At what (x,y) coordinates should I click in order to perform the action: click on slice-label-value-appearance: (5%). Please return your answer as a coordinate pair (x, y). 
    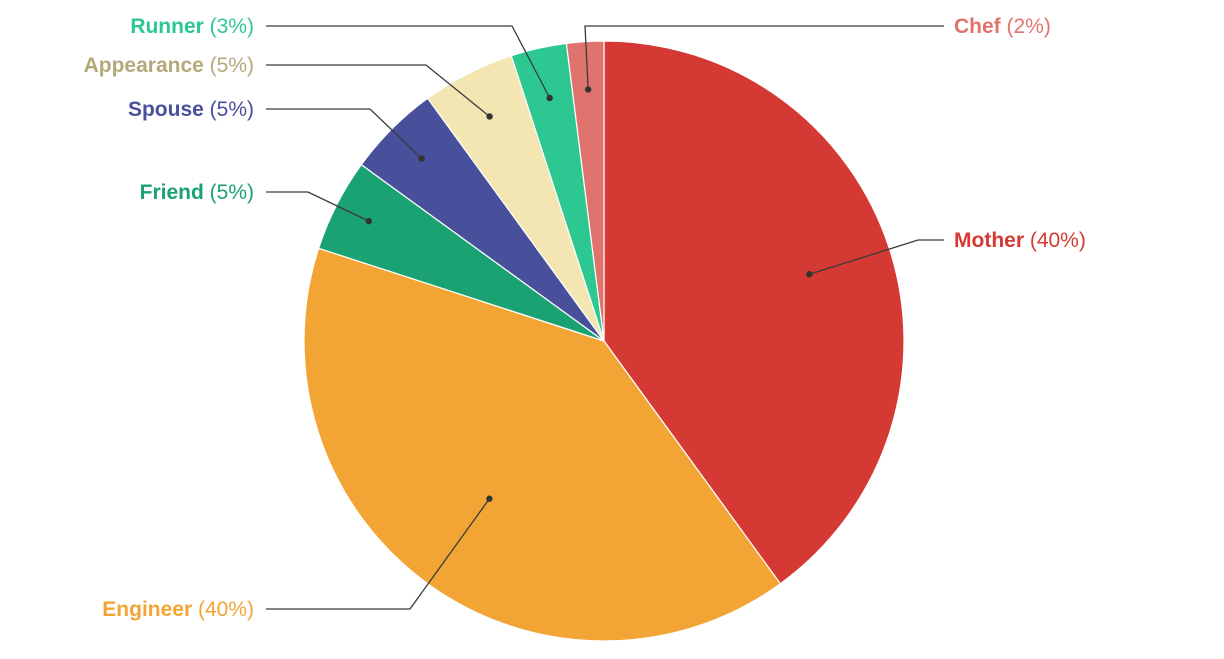
    Looking at the image, I should click on (229, 65).